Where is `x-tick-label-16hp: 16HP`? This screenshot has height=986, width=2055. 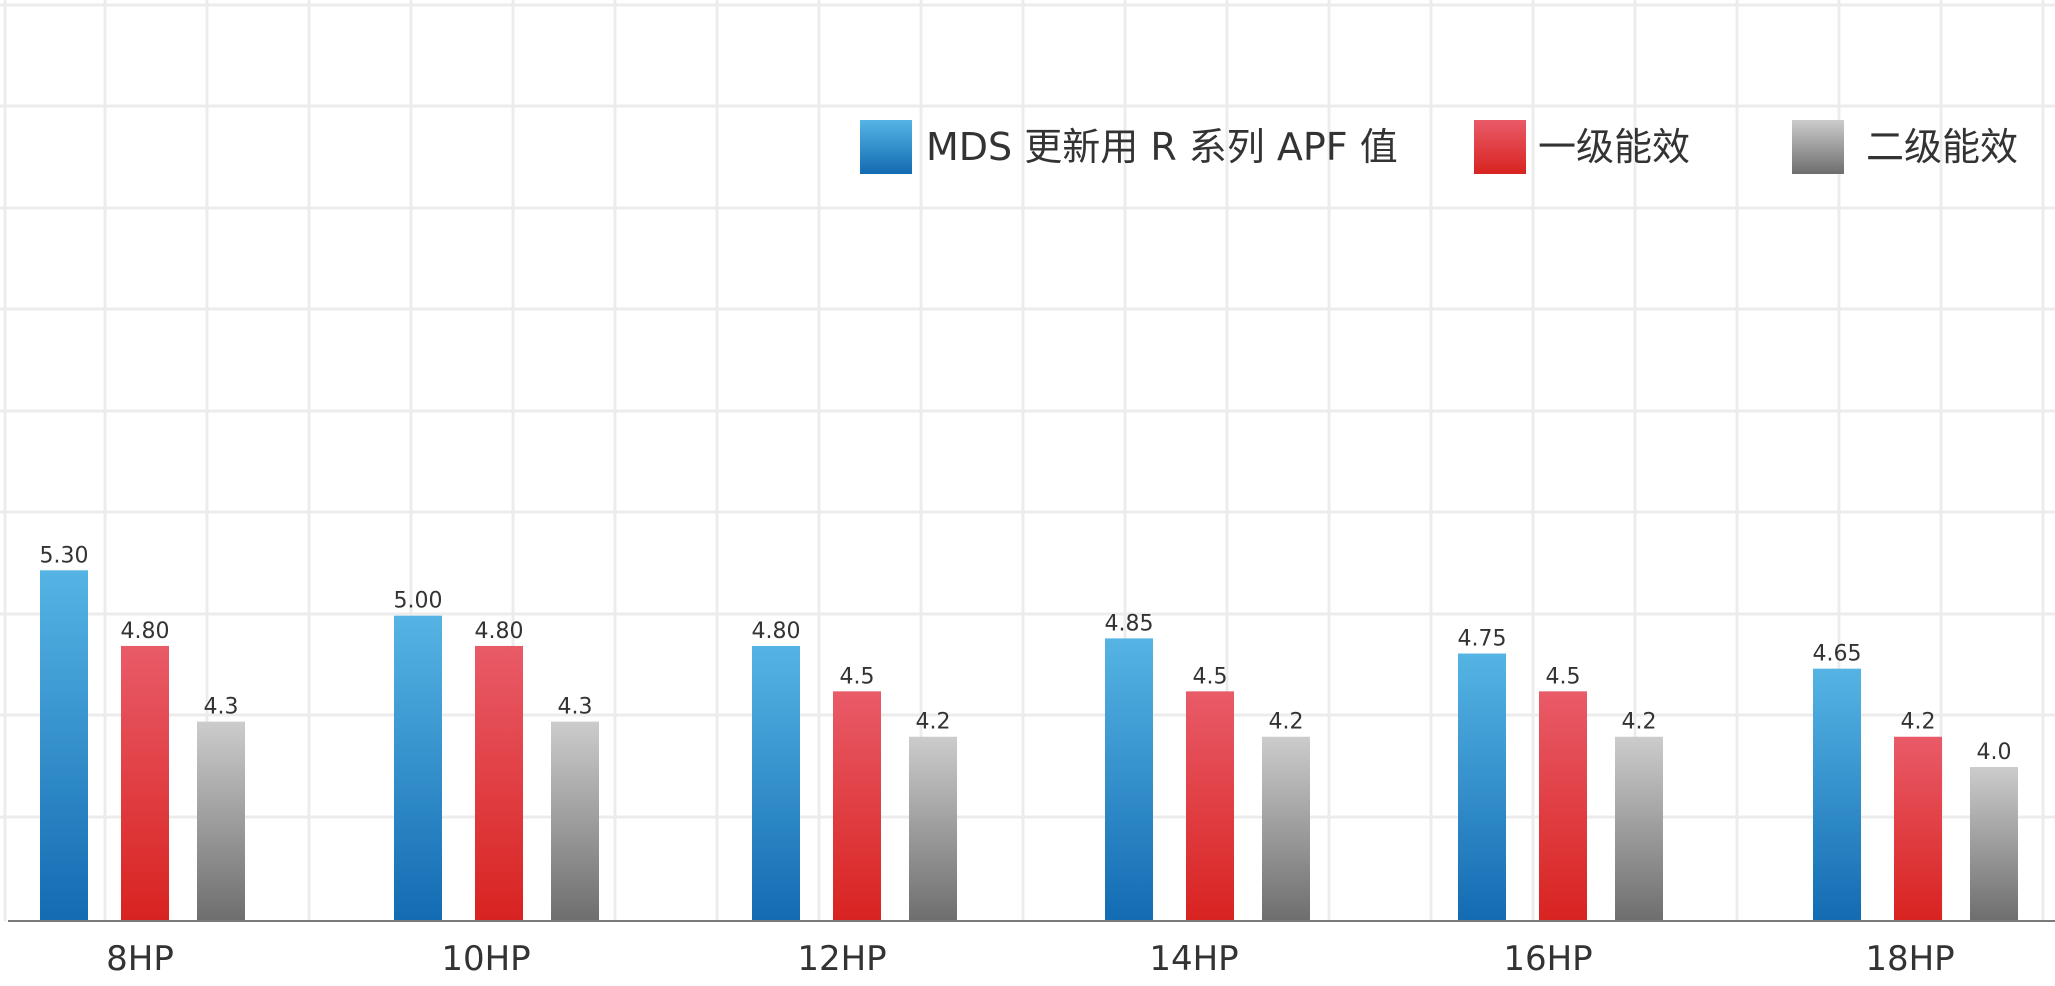
x-tick-label-16hp: 16HP is located at coordinates (1547, 959).